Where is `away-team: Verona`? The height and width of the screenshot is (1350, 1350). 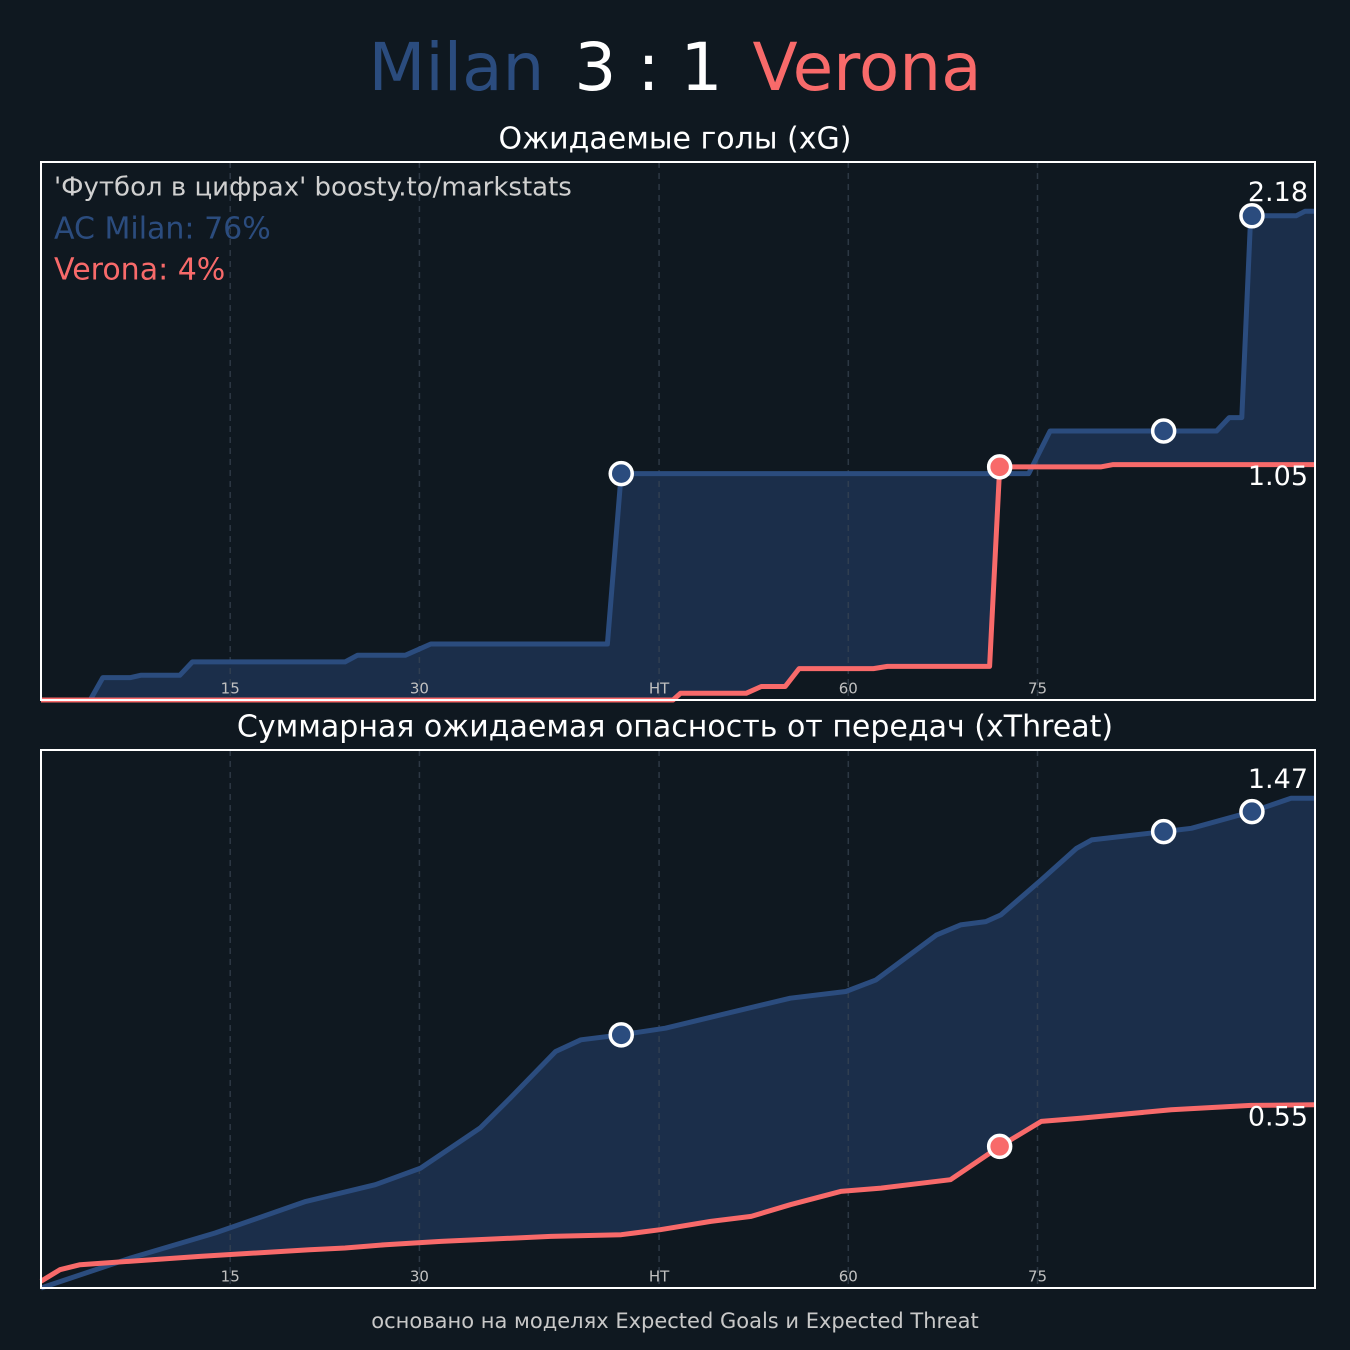
away-team: Verona is located at coordinates (867, 67).